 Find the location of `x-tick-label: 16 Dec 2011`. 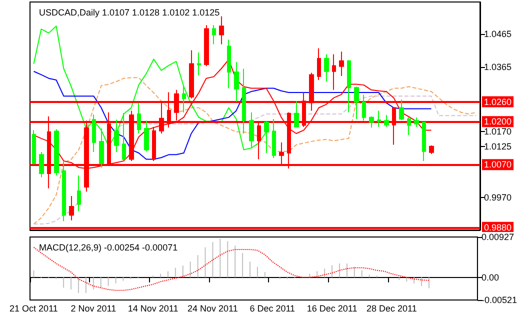

x-tick-label: 16 Dec 2011 is located at coordinates (332, 309).